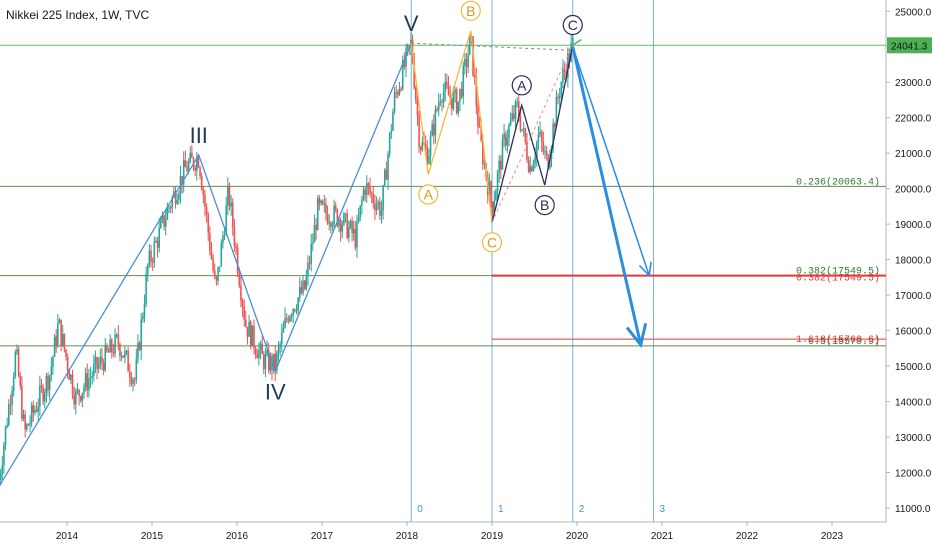  I want to click on channel-dashed-line, so click(532, 133).